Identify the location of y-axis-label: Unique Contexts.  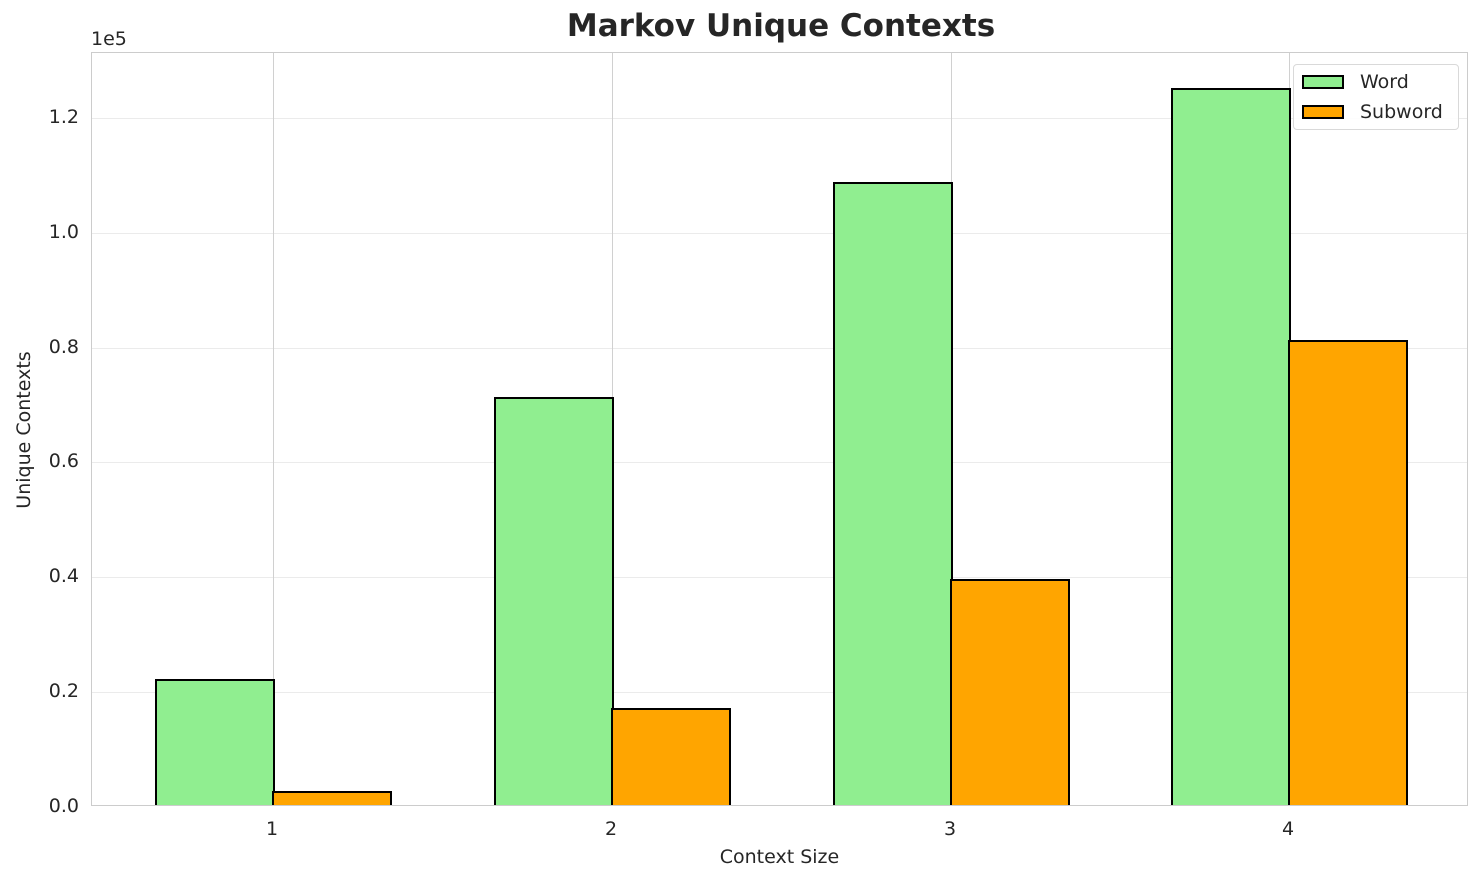
(24, 430).